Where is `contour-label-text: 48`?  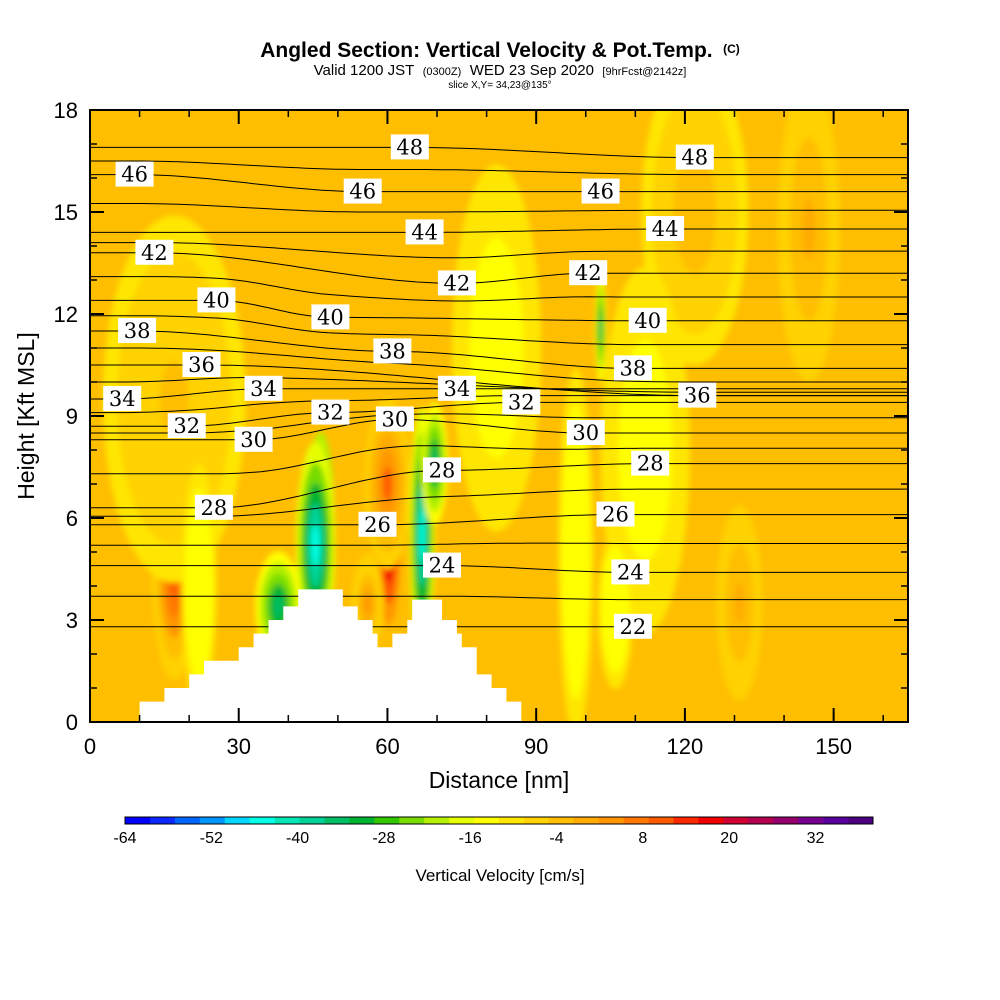 contour-label-text: 48 is located at coordinates (694, 158).